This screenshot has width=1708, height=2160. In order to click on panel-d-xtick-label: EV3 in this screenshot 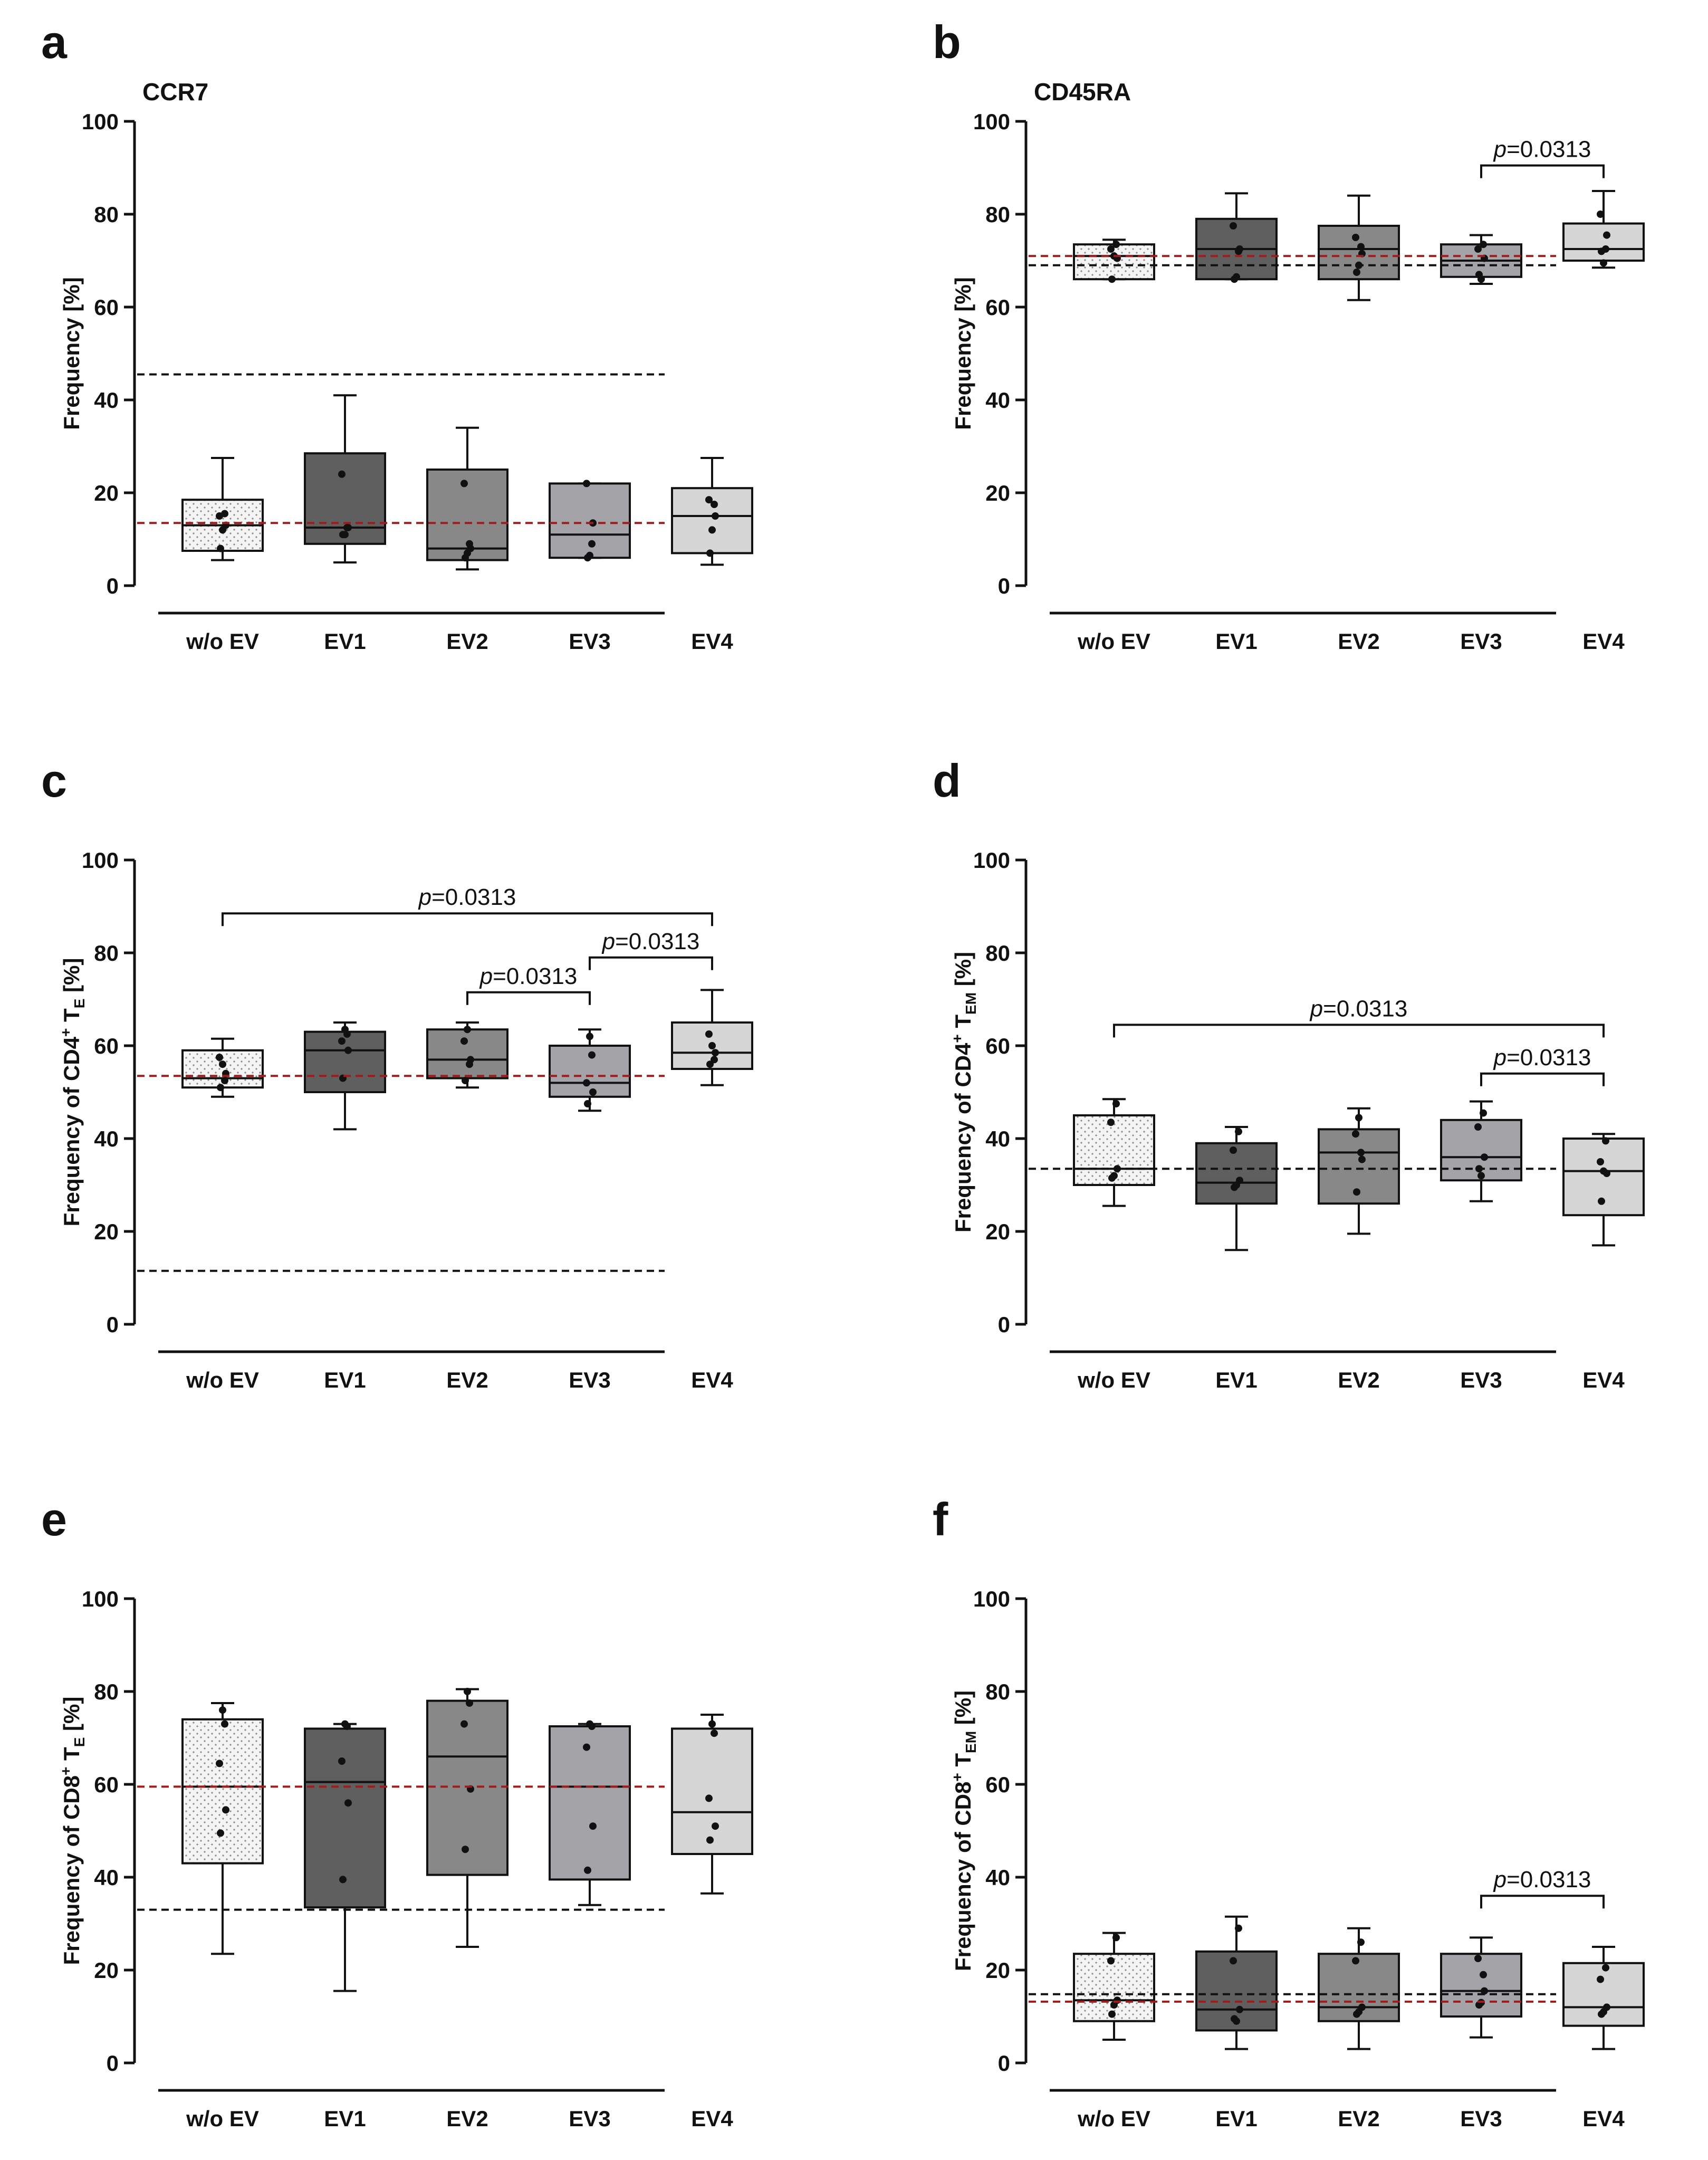, I will do `click(1481, 1380)`.